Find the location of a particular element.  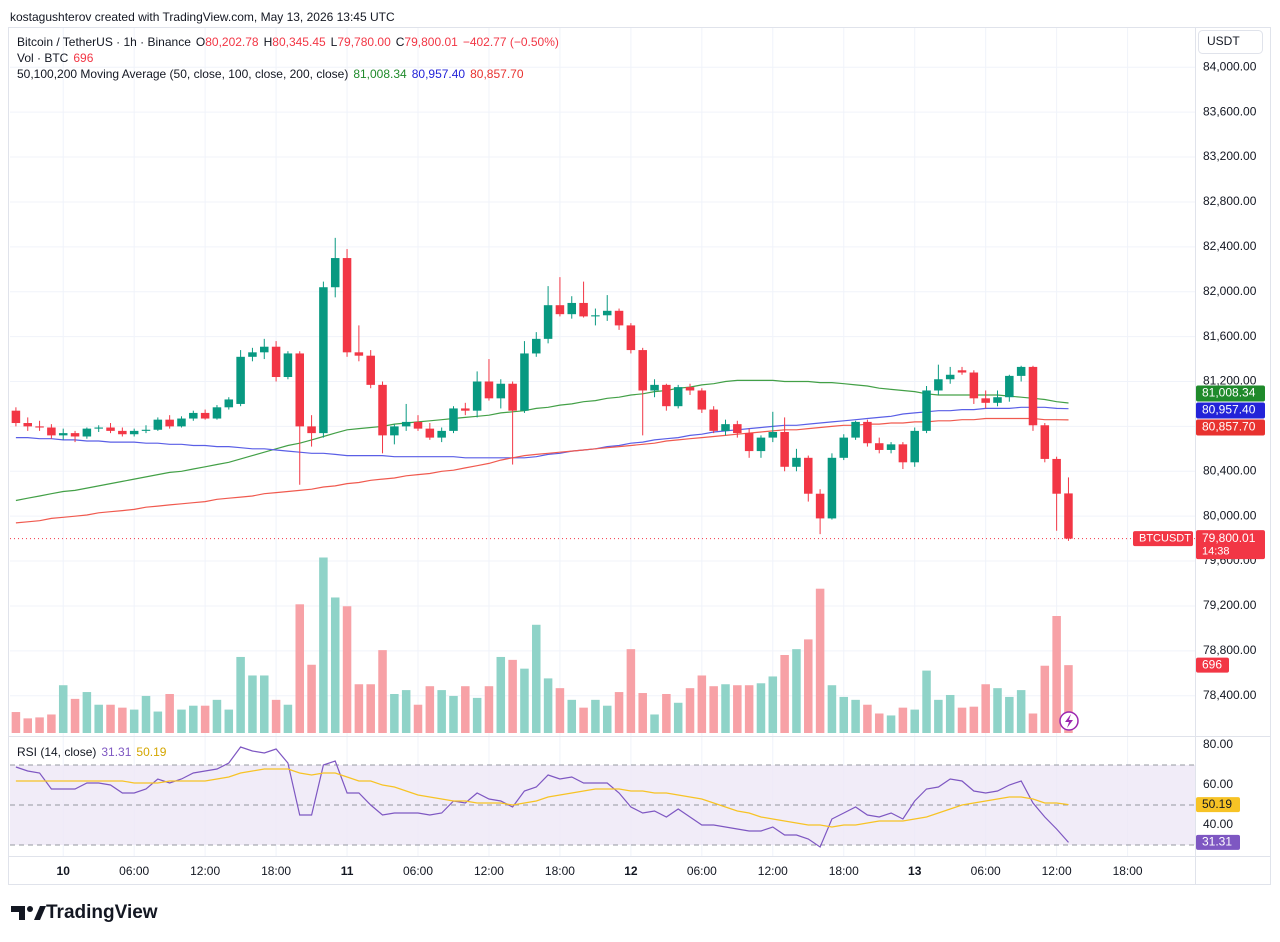

rsi-legend: RSI (14, close) 31.31 50.19 is located at coordinates (91, 752).